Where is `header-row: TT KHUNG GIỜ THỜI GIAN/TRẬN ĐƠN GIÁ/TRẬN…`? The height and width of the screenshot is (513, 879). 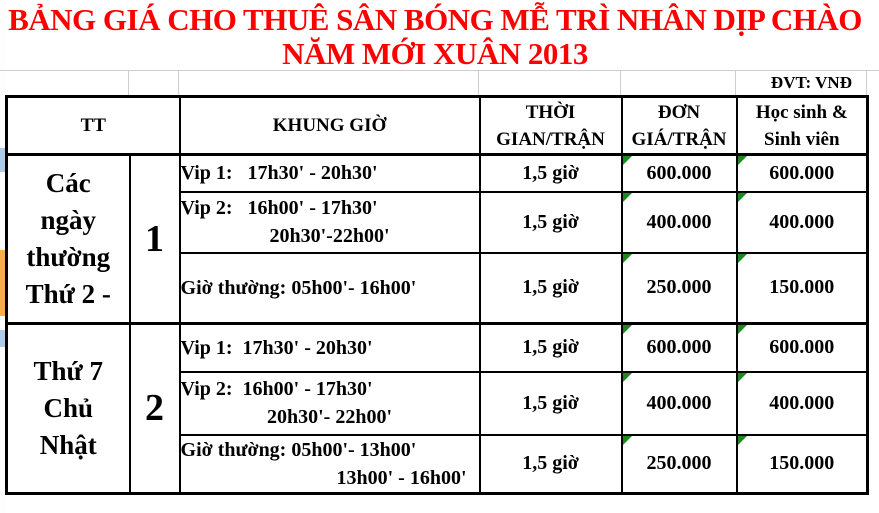 header-row: TT KHUNG GIỜ THỜI GIAN/TRẬN ĐƠN GIÁ/TRẬN… is located at coordinates (437, 125).